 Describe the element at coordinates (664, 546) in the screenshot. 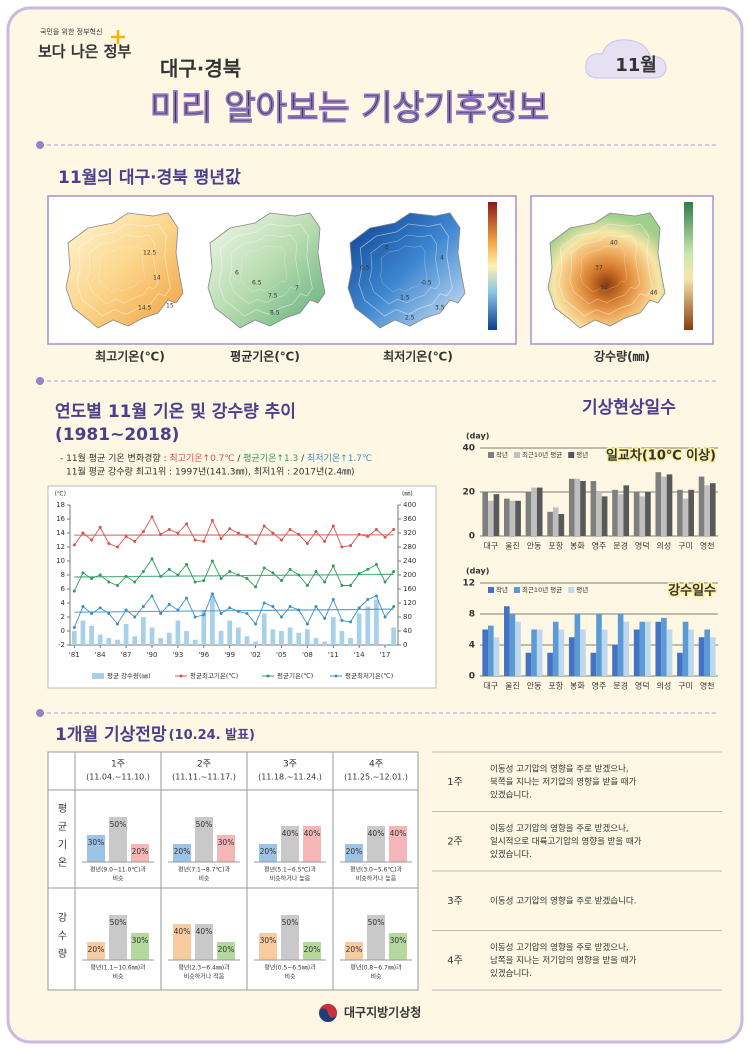

I see `x-tick-label: 의성` at that location.